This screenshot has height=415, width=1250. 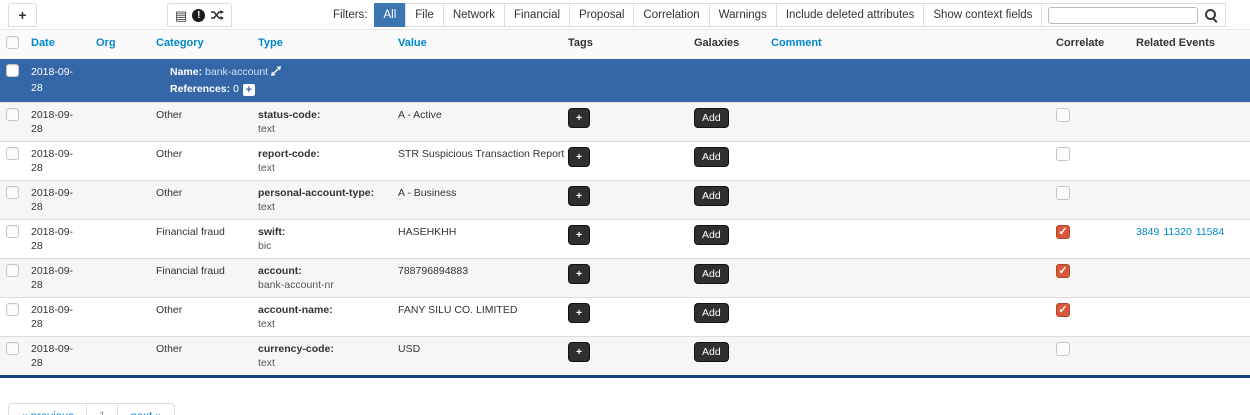 I want to click on pagination-previous: « previous, so click(x=48, y=409).